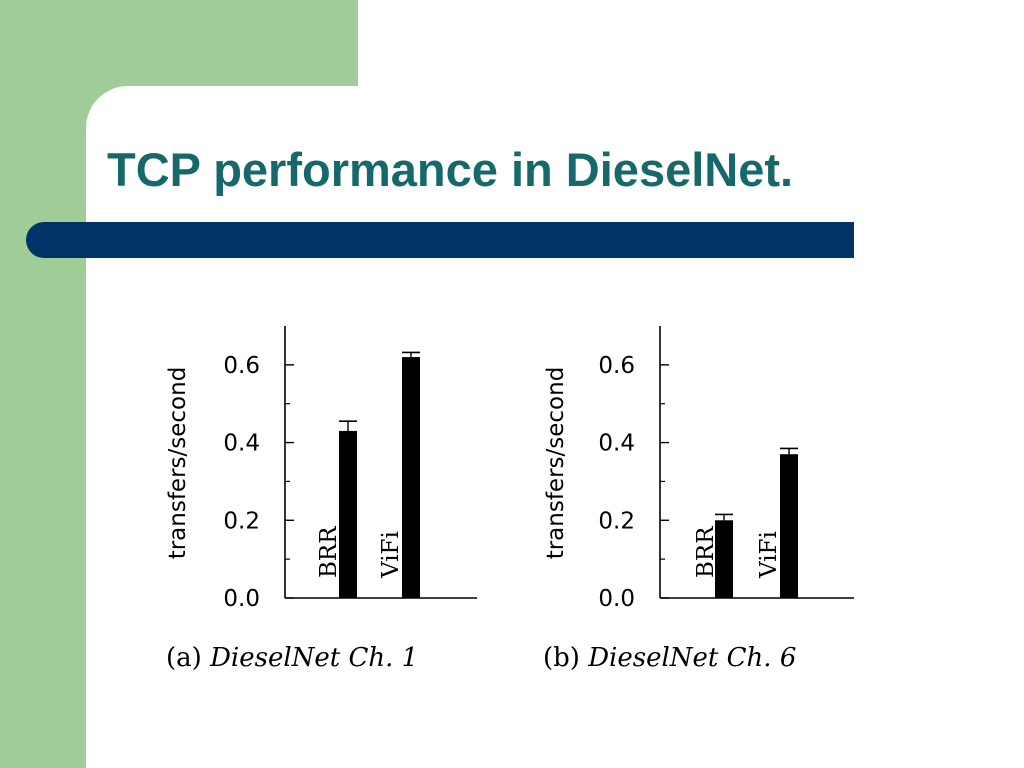  I want to click on title-underline-bar, so click(440, 240).